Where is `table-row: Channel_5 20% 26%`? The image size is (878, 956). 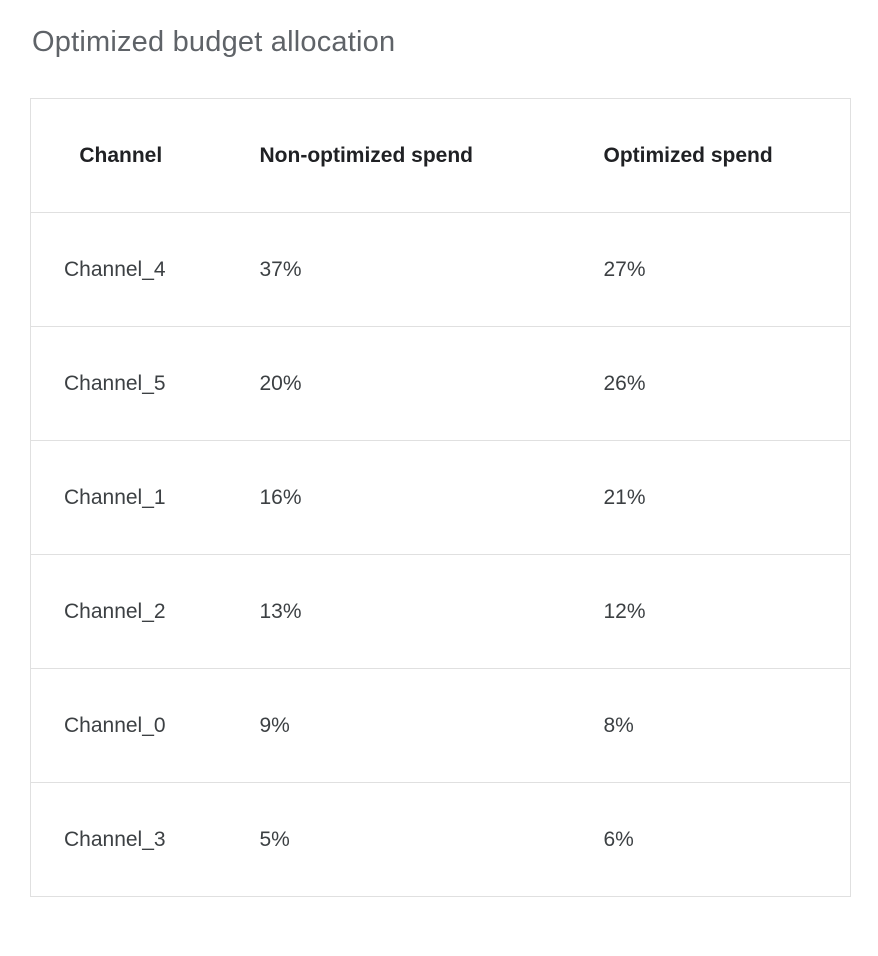
table-row: Channel_5 20% 26% is located at coordinates (440, 384).